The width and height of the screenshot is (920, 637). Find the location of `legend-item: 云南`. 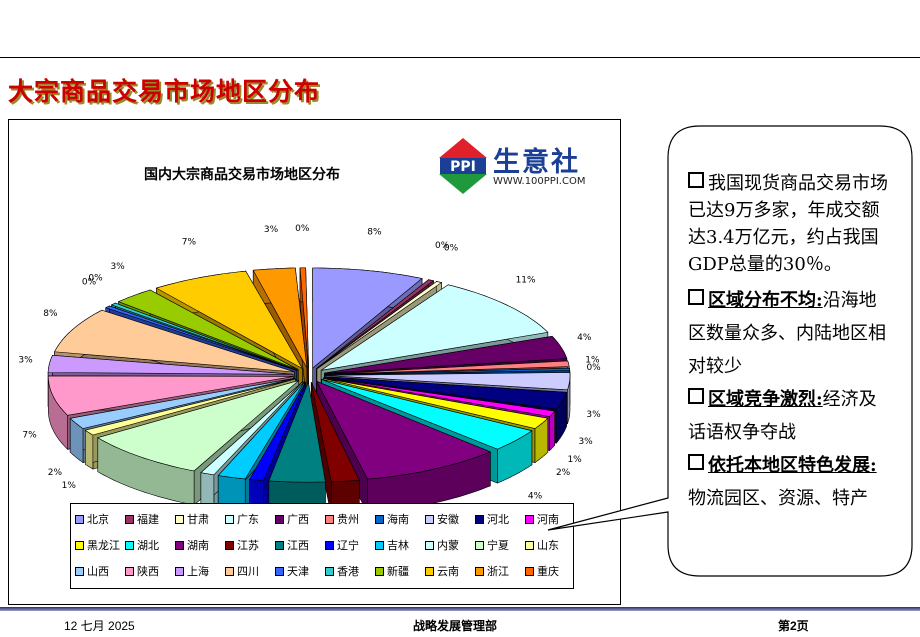

legend-item: 云南 is located at coordinates (446, 571).